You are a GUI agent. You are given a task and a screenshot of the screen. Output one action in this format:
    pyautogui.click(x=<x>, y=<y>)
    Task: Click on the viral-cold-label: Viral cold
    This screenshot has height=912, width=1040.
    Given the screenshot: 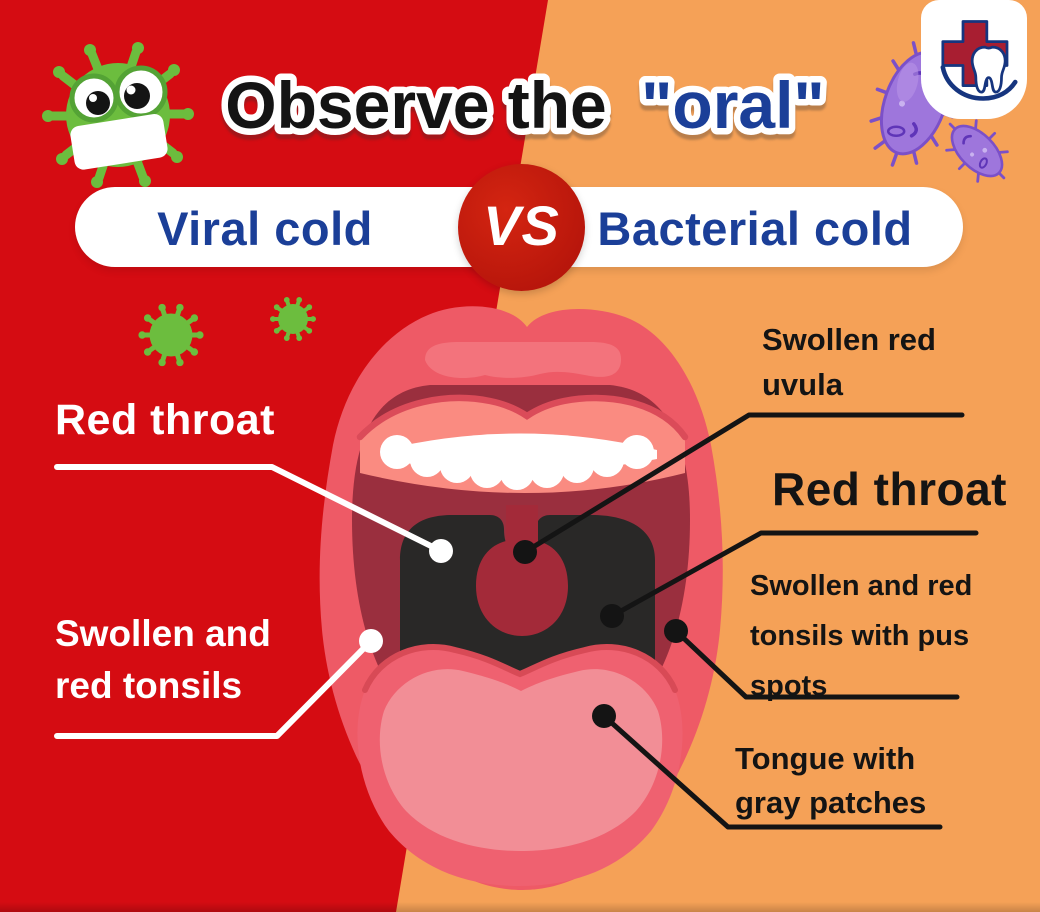 What is the action you would take?
    pyautogui.click(x=265, y=228)
    